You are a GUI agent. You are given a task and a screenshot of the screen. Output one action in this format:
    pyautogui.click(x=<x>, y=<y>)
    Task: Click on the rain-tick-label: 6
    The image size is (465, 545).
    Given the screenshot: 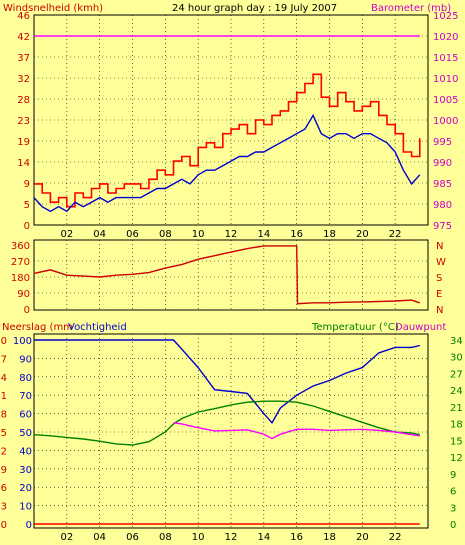 What is the action you would take?
    pyautogui.click(x=4, y=488)
    